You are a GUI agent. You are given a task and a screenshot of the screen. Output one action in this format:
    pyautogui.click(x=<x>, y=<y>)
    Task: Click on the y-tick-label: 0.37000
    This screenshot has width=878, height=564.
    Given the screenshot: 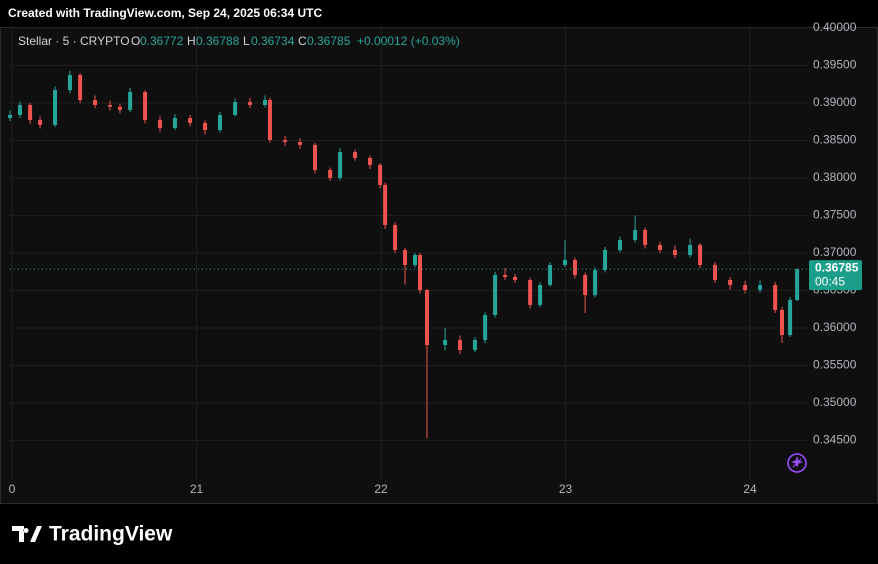 What is the action you would take?
    pyautogui.click(x=835, y=252)
    